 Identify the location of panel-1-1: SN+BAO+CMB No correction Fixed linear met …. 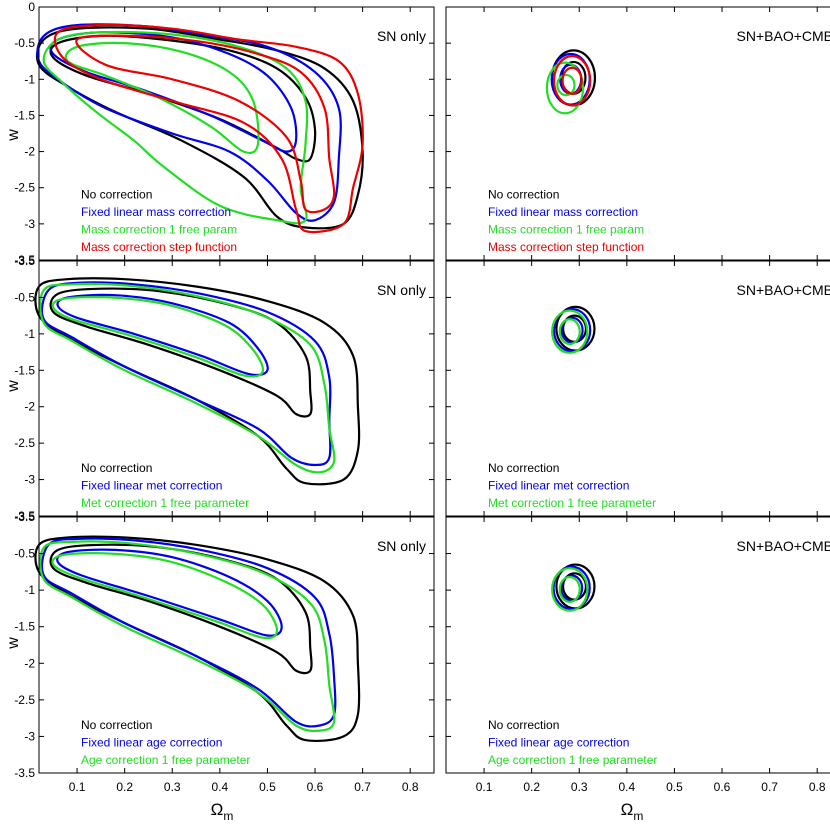
(637, 388).